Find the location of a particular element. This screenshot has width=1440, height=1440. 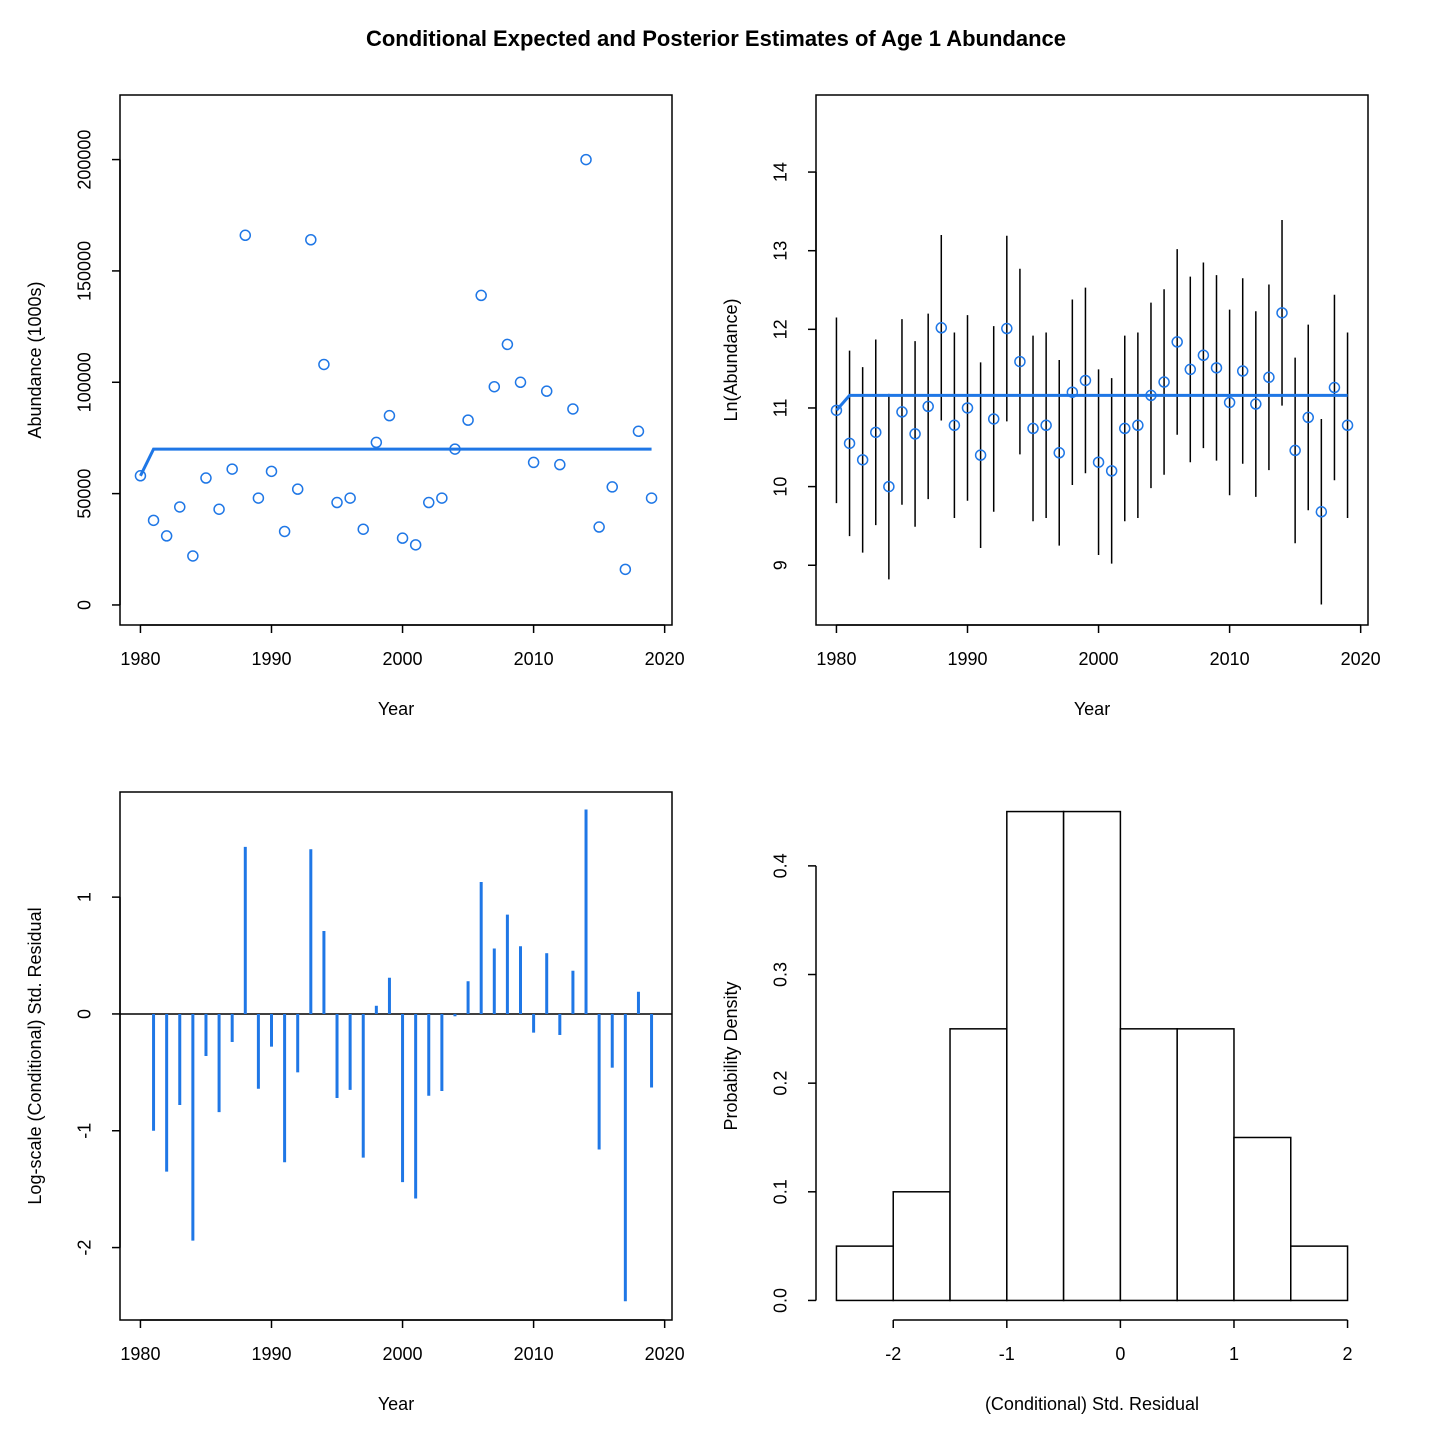

x-tick-label: 0 is located at coordinates (1120, 1354).